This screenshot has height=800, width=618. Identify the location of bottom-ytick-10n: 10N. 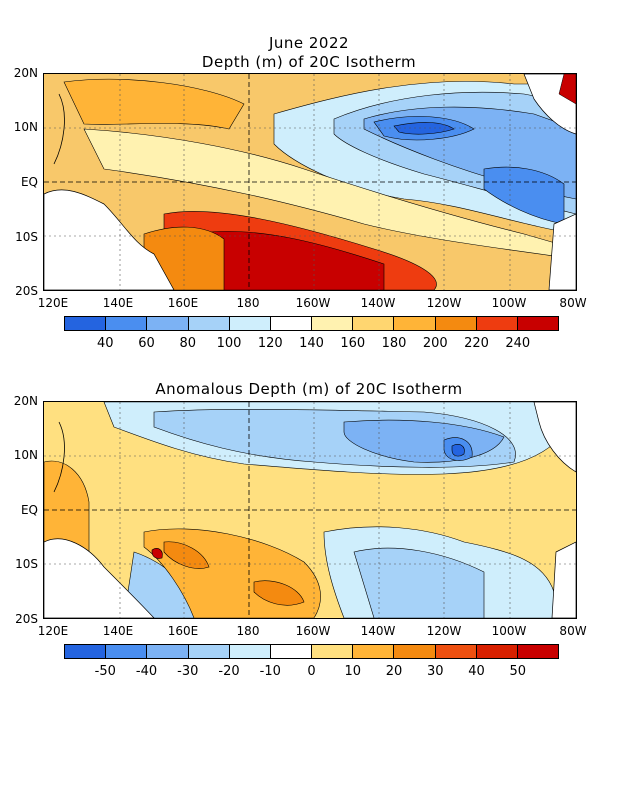
(25, 455).